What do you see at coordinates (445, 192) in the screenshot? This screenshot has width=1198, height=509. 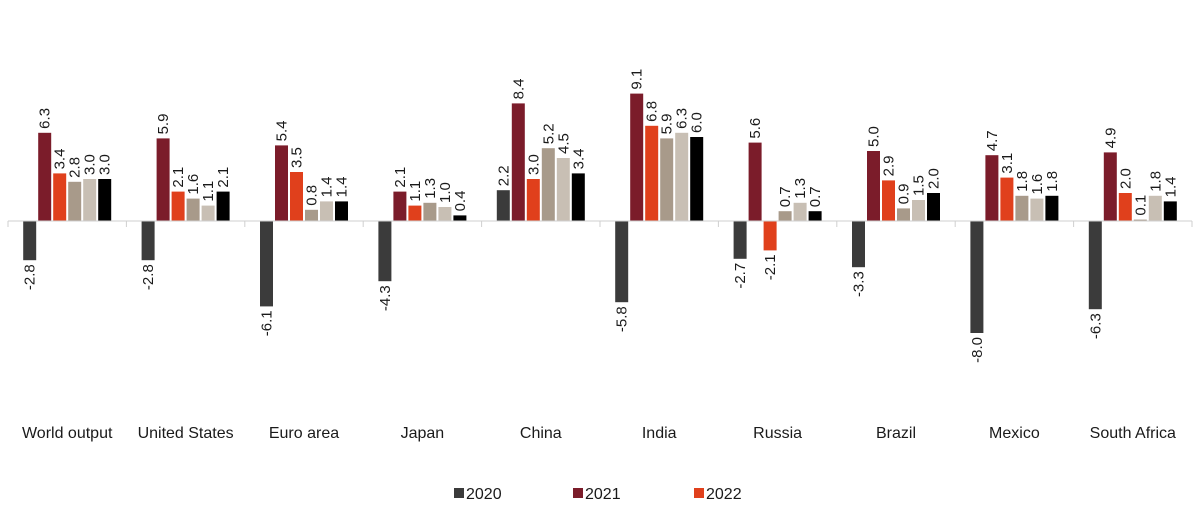 I see `data-label: 1.0` at bounding box center [445, 192].